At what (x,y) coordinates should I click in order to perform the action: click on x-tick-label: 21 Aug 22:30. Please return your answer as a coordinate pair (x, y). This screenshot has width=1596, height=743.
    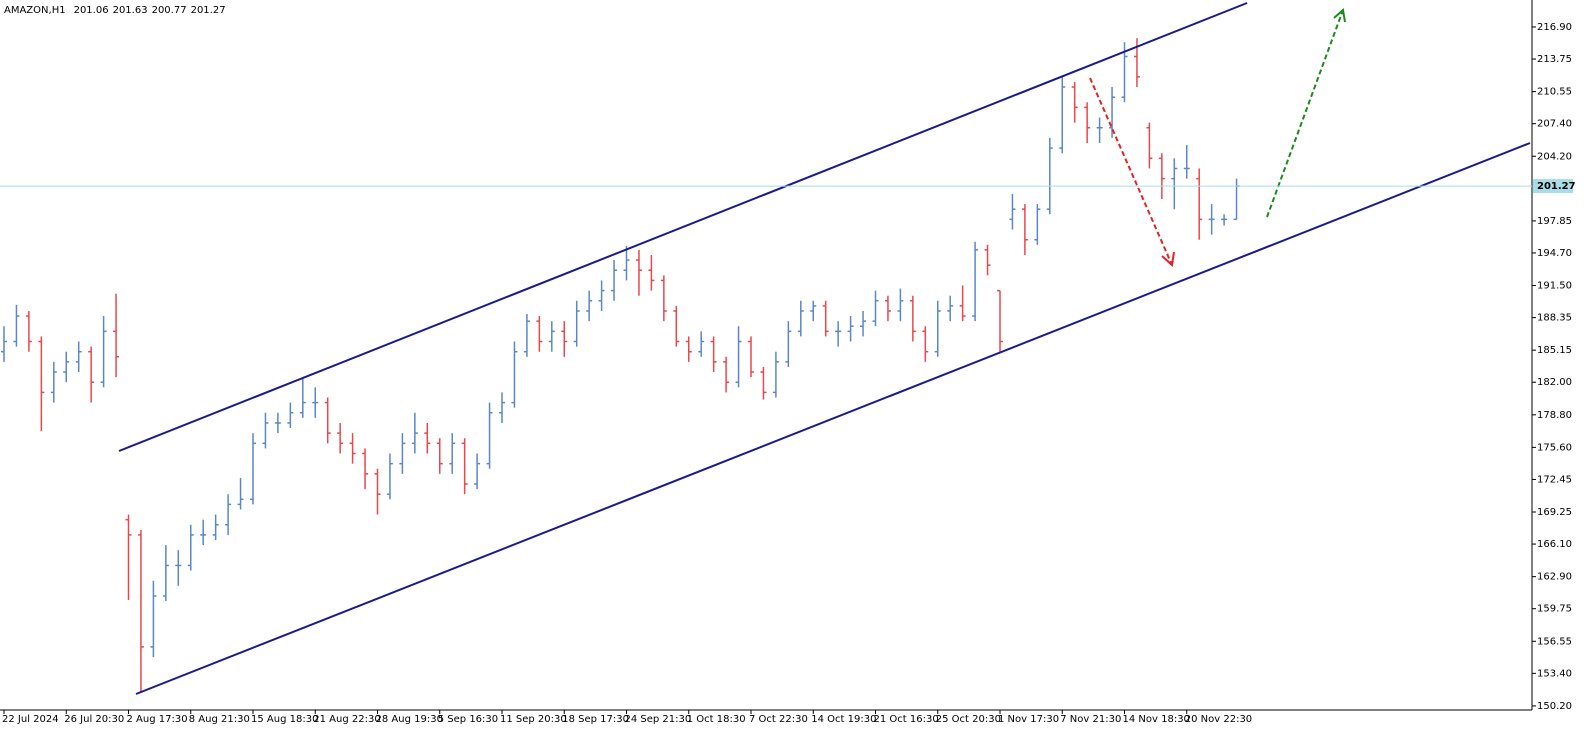
    Looking at the image, I should click on (346, 719).